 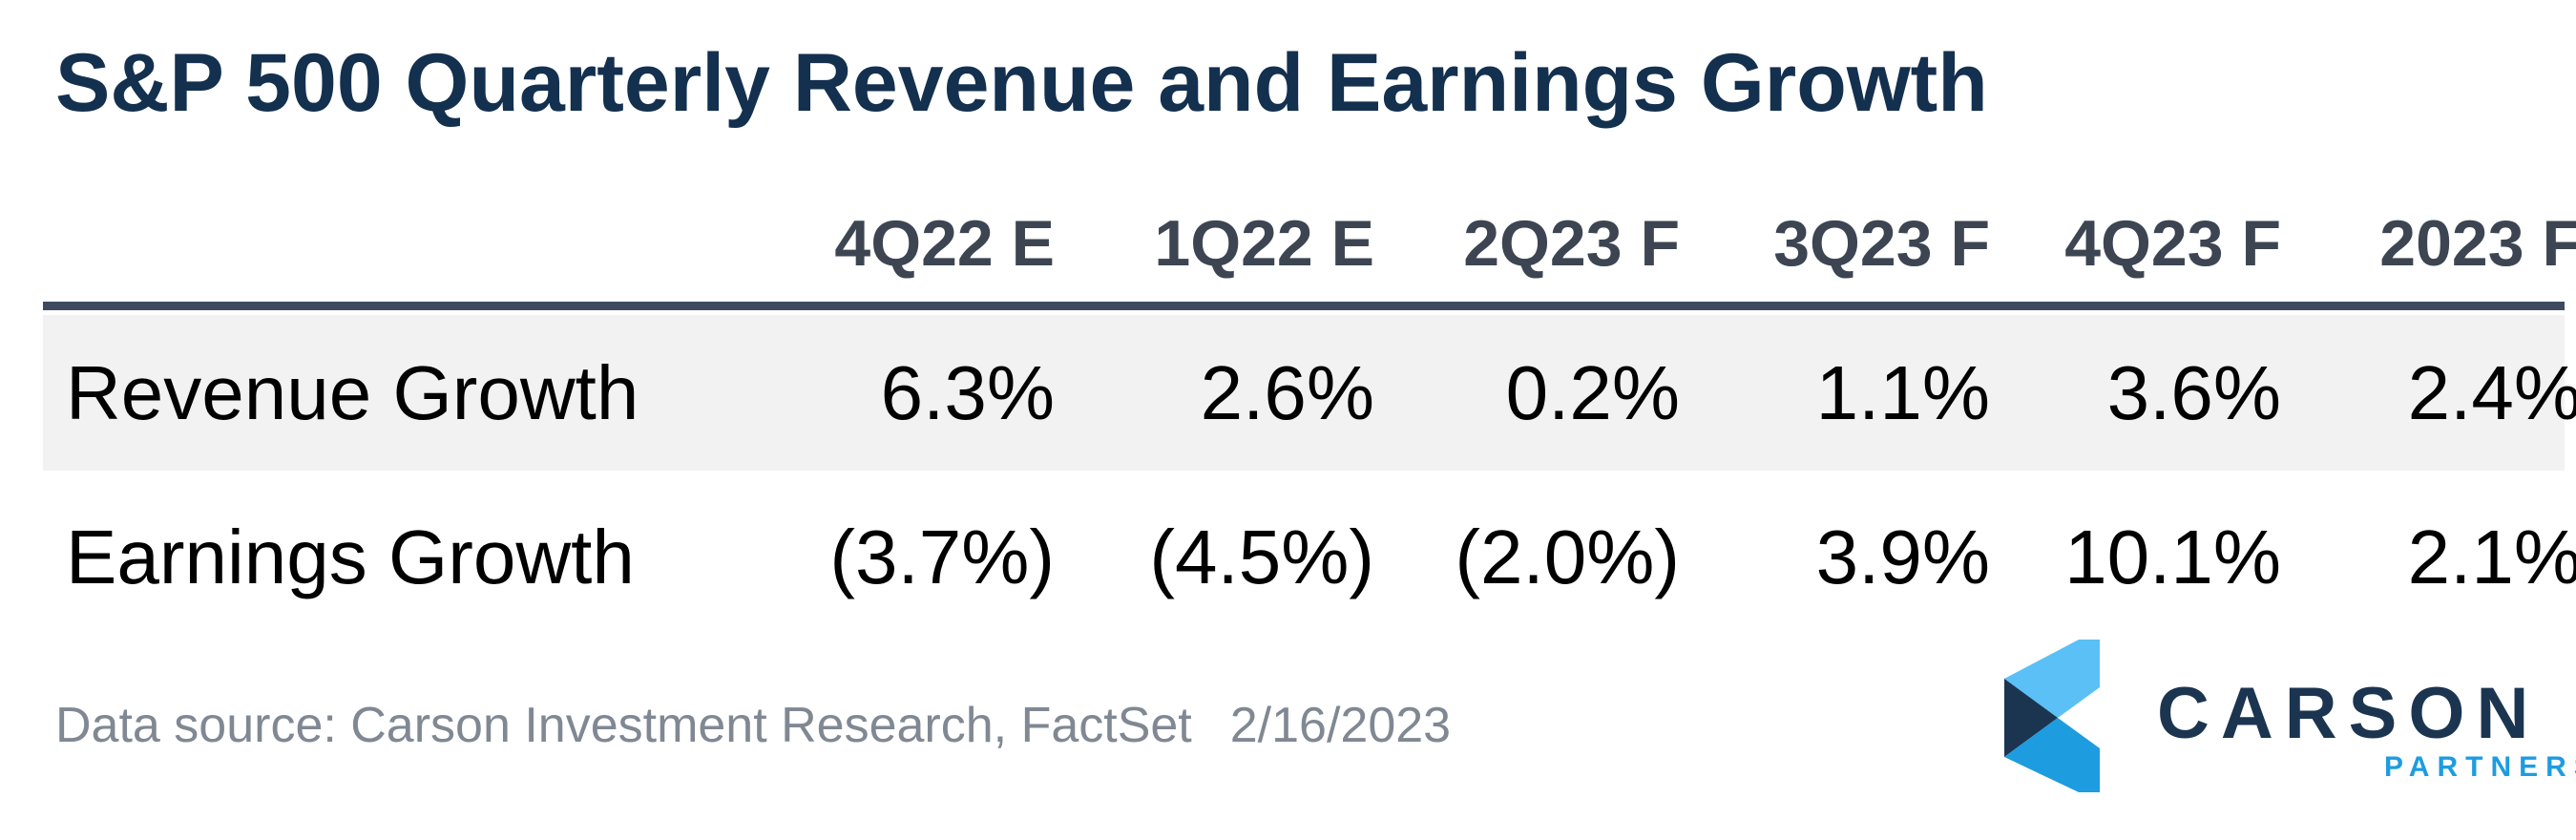 I want to click on source-date: 2/16/2023, so click(x=1340, y=725).